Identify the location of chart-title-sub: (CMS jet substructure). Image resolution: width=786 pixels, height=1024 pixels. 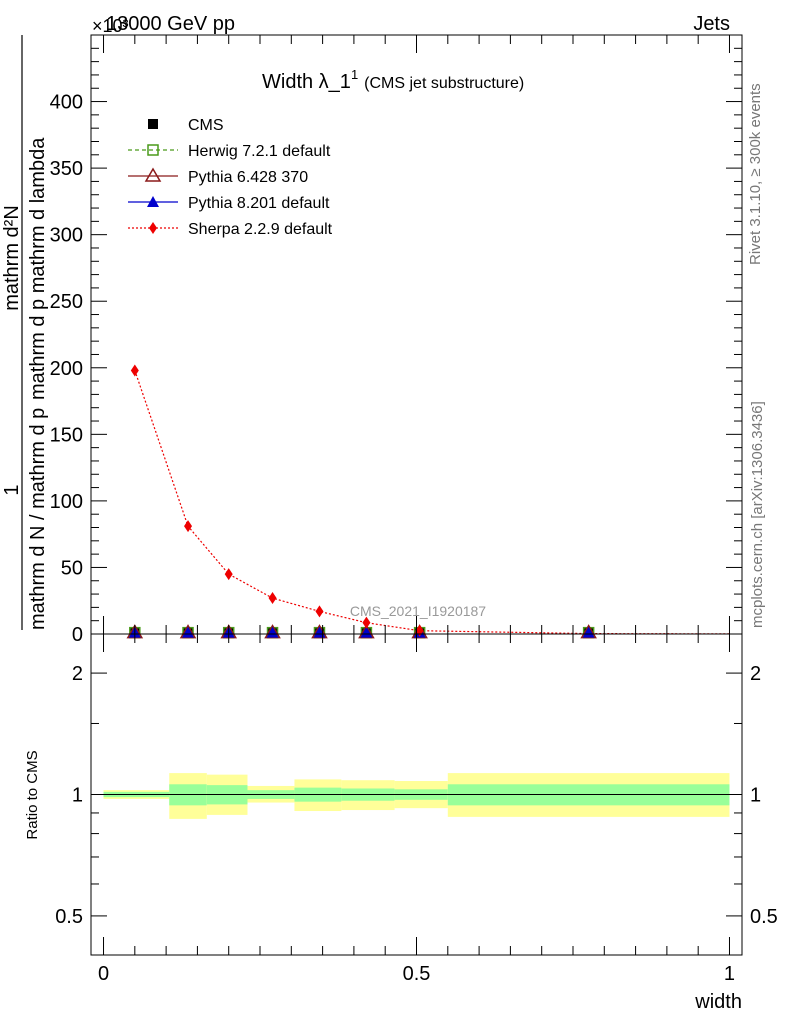
(444, 83).